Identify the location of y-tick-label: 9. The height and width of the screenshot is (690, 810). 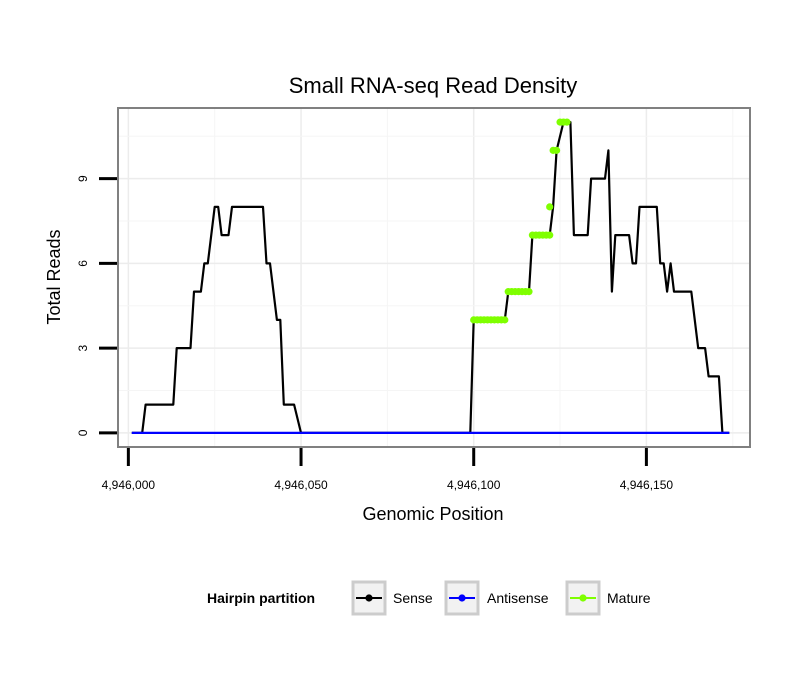
(83, 178).